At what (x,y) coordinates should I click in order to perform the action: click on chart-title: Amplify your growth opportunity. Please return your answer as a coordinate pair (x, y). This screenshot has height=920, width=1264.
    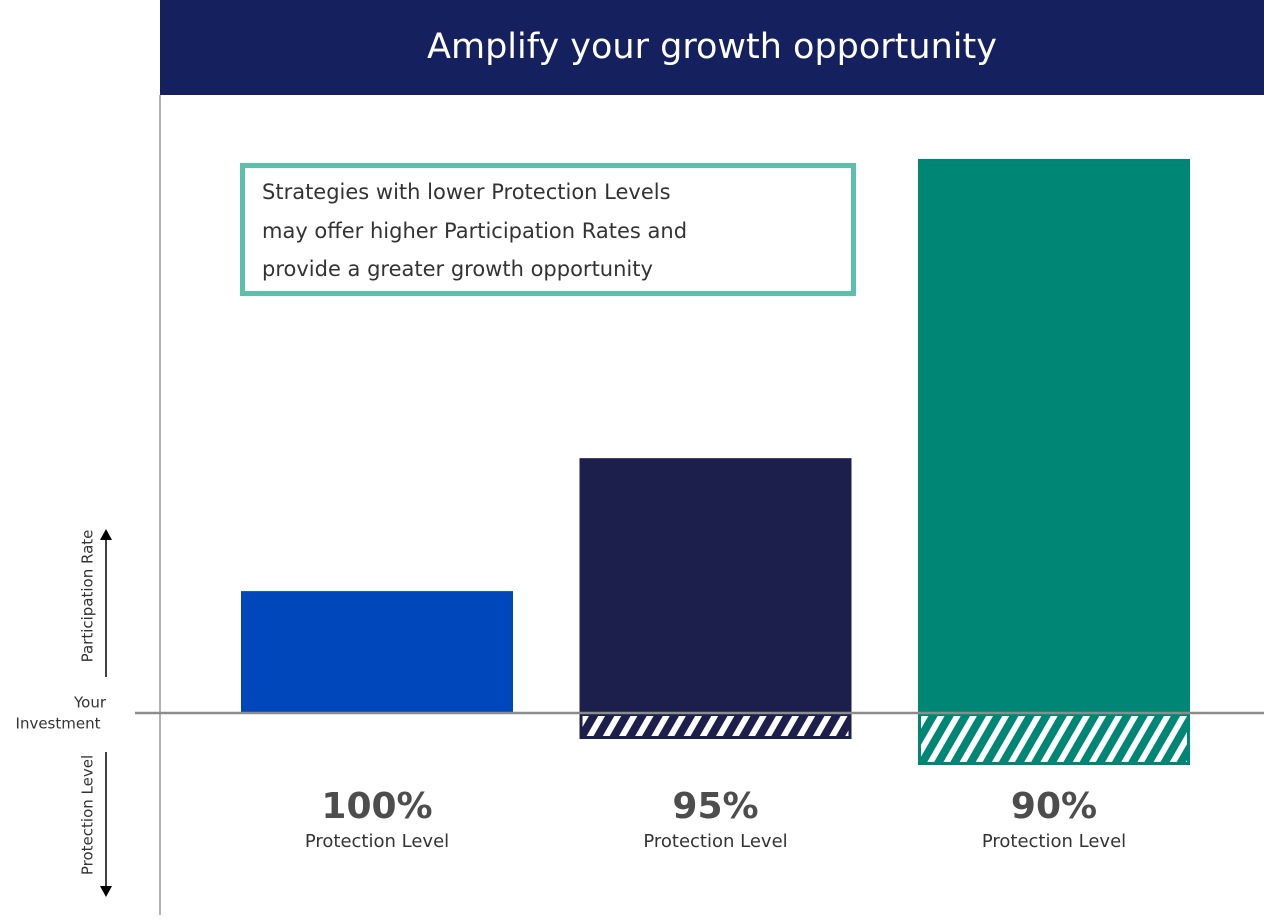
    Looking at the image, I should click on (712, 47).